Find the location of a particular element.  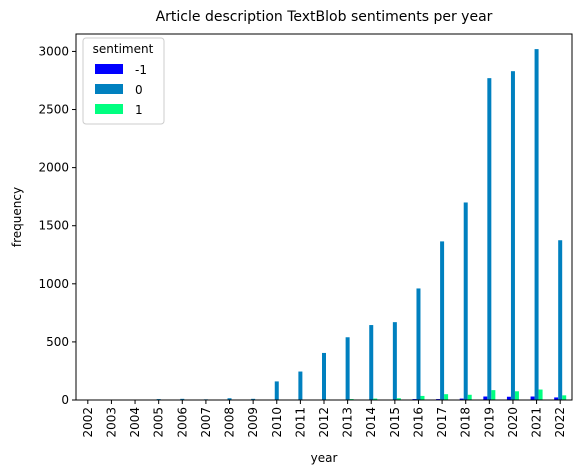

x-tick-label: 2018 is located at coordinates (466, 422).